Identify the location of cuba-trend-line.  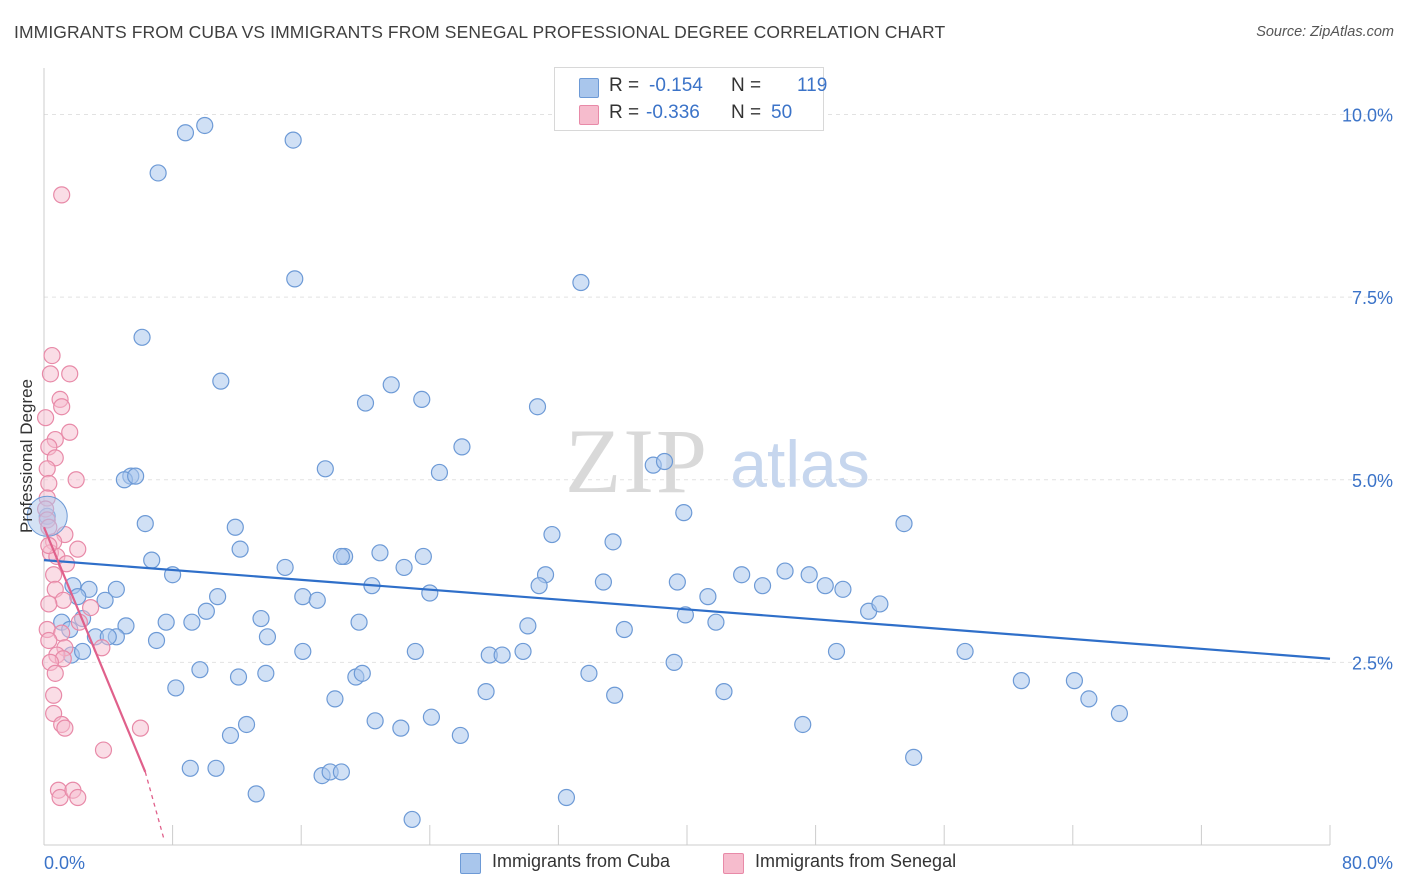
(687, 609).